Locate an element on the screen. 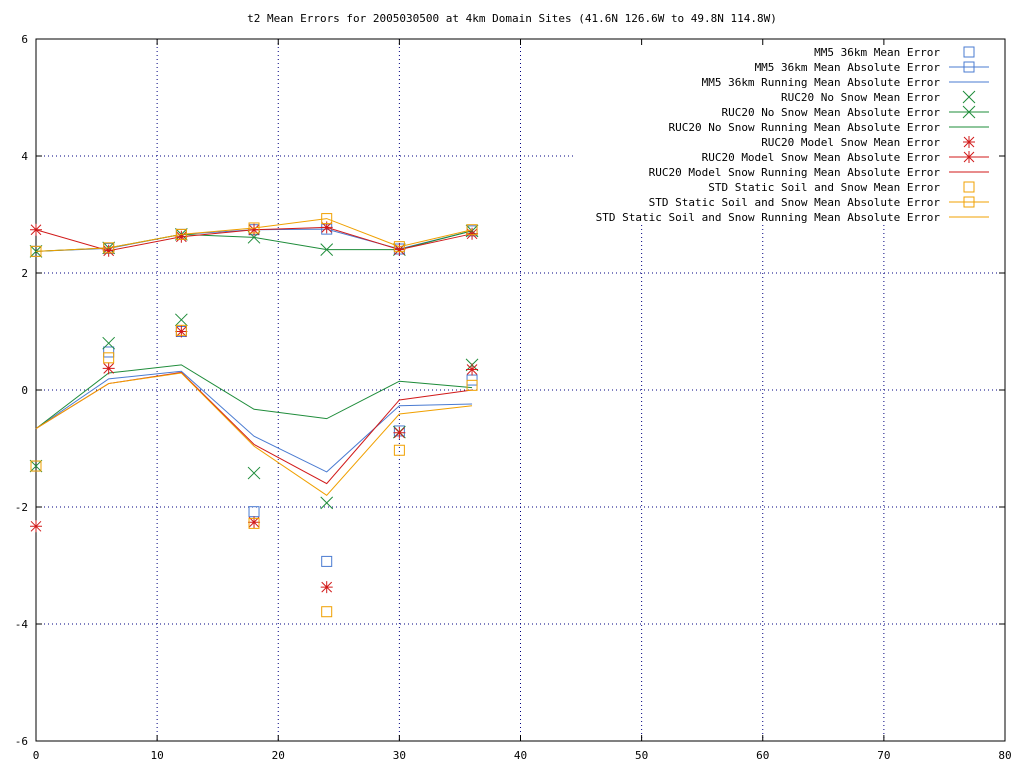  x-tick-label: 30 is located at coordinates (399, 755).